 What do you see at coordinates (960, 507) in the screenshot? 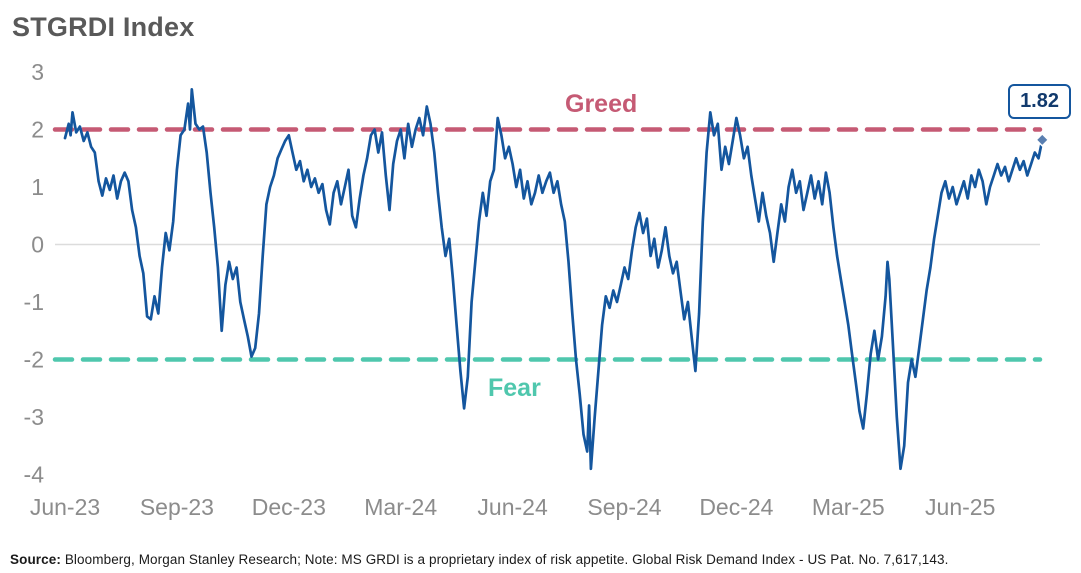
I see `svg-text: Jun-25` at bounding box center [960, 507].